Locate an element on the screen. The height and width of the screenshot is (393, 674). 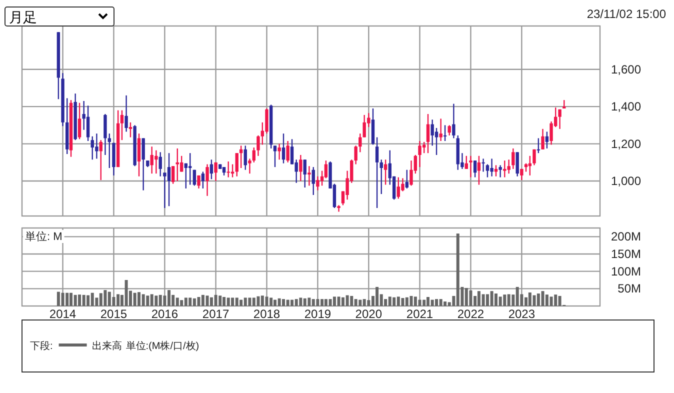
y-axis-title: 単位: M is located at coordinates (43, 237).